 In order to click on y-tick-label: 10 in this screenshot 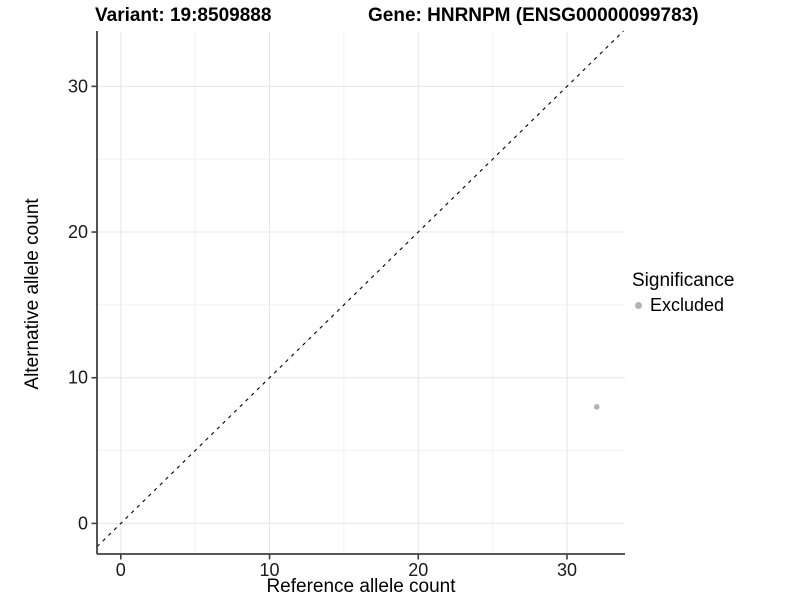, I will do `click(78, 378)`.